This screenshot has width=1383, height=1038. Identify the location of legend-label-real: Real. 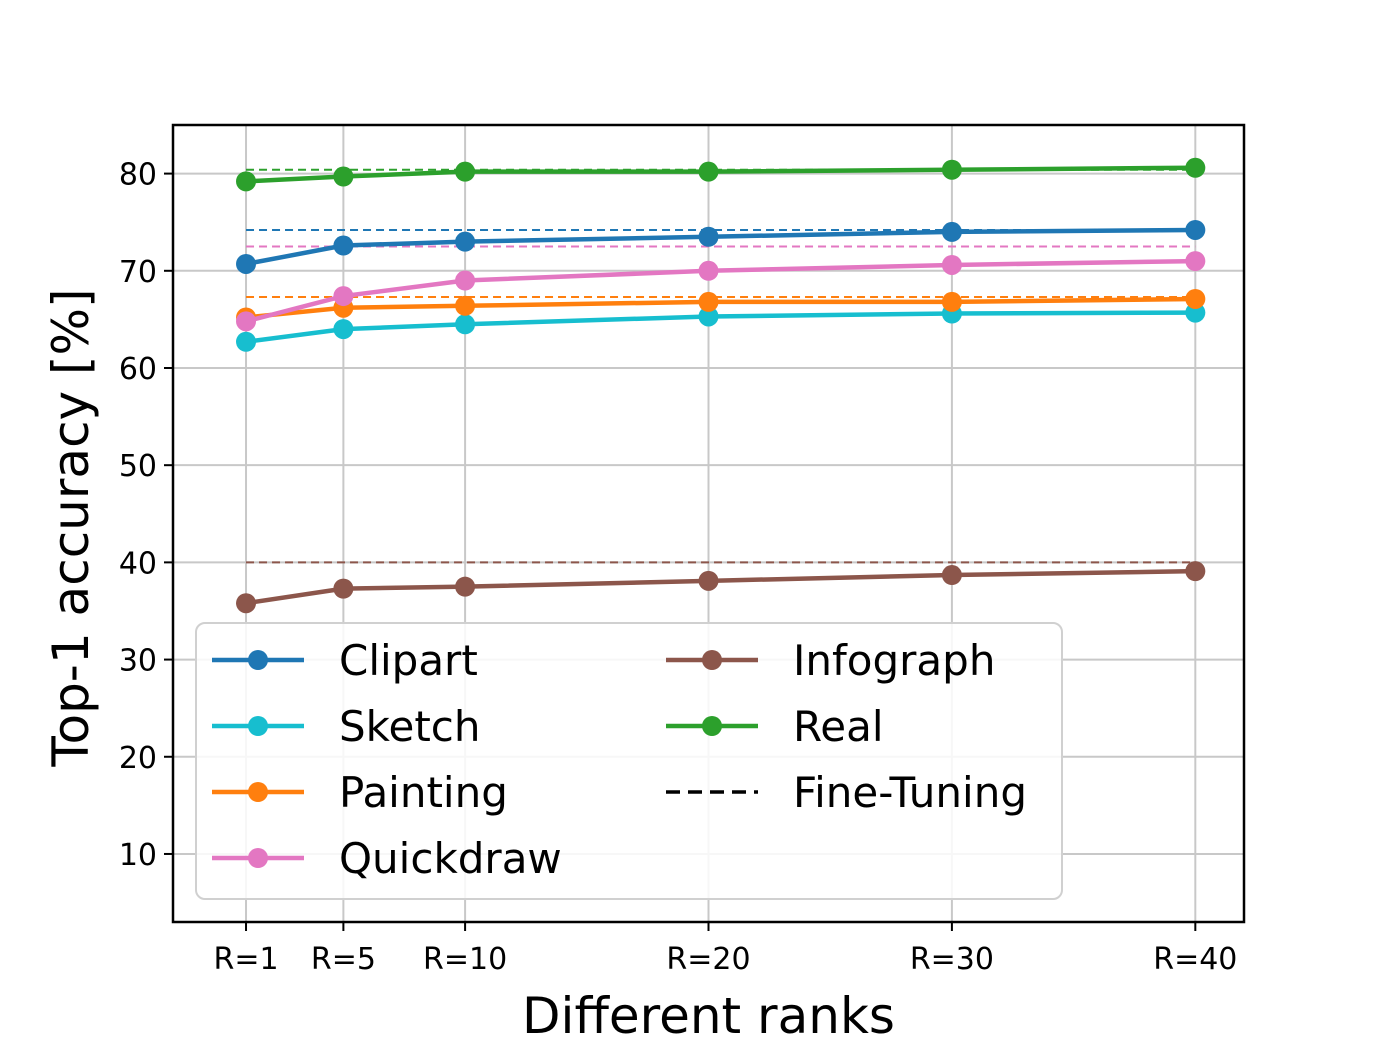
(838, 726).